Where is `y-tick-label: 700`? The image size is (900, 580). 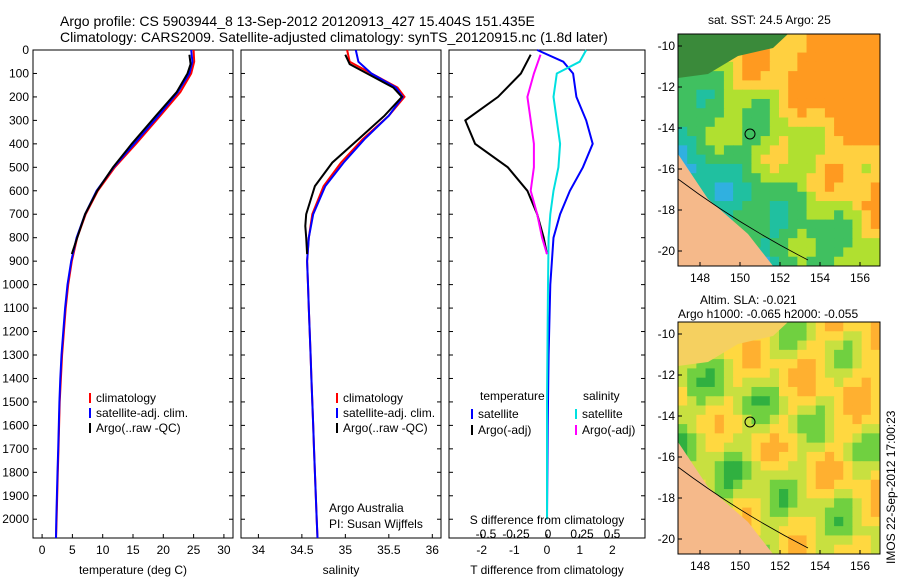 y-tick-label: 700 is located at coordinates (19, 214).